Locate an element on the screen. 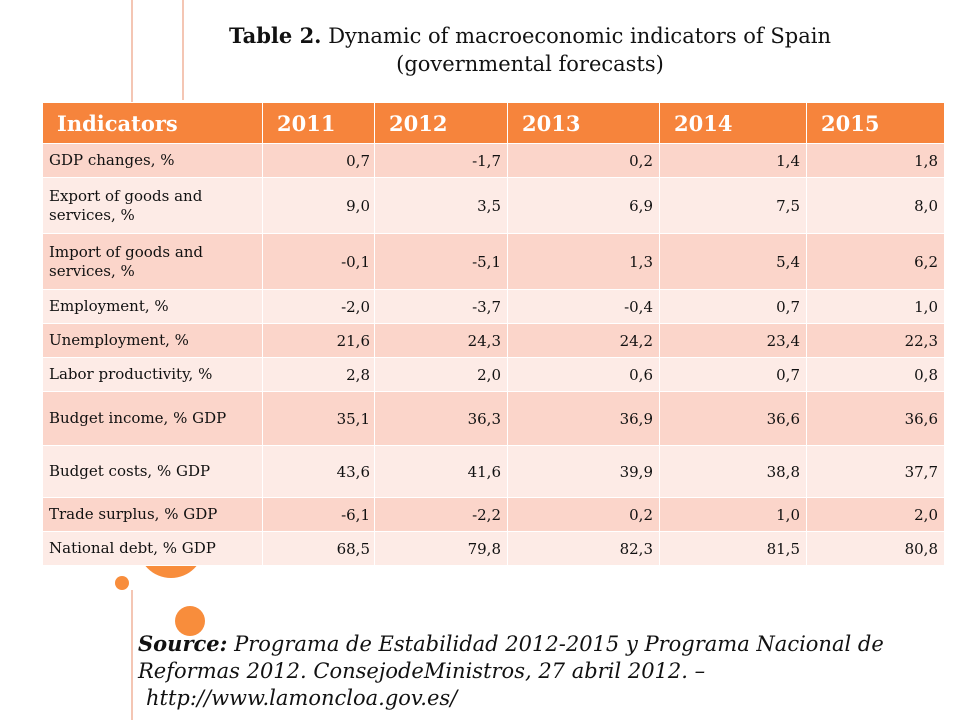 The width and height of the screenshot is (960, 720). indicator-name-cell: Unemployment, % is located at coordinates (152, 340).